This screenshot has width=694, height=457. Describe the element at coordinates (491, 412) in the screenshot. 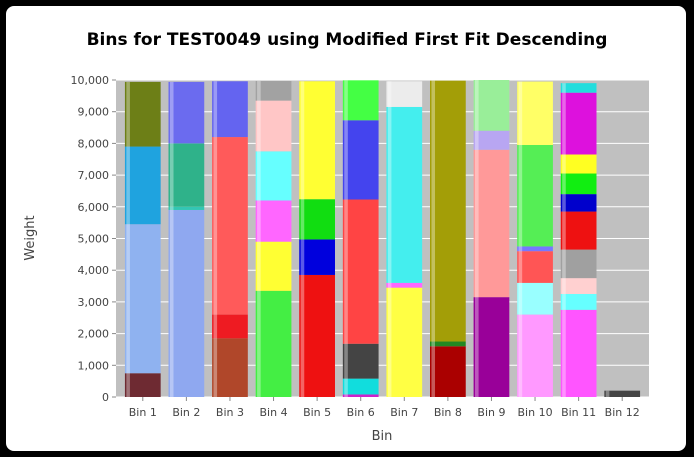

I see `x-tick-label: Bin 9` at that location.